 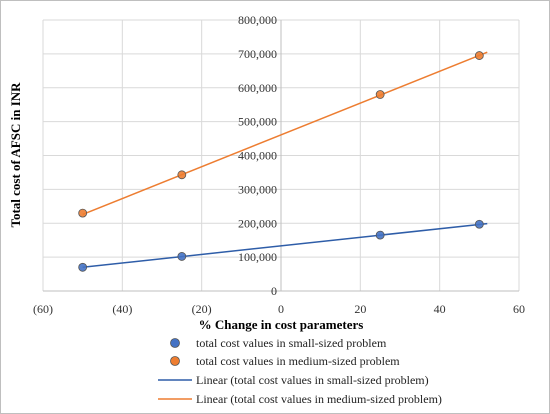 What do you see at coordinates (257, 20) in the screenshot?
I see `y-tick-label: 800,000` at bounding box center [257, 20].